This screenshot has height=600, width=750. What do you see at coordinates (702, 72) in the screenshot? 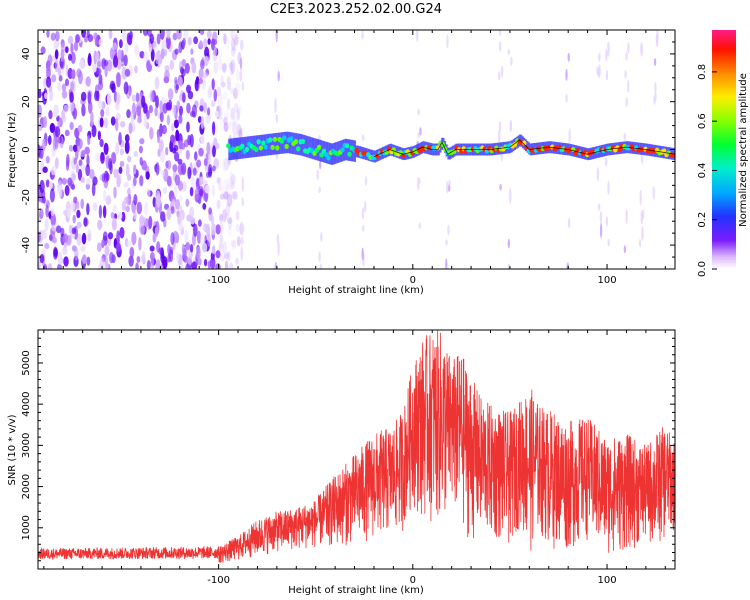
I see `colorbar-tick-label: 0.8` at bounding box center [702, 72].